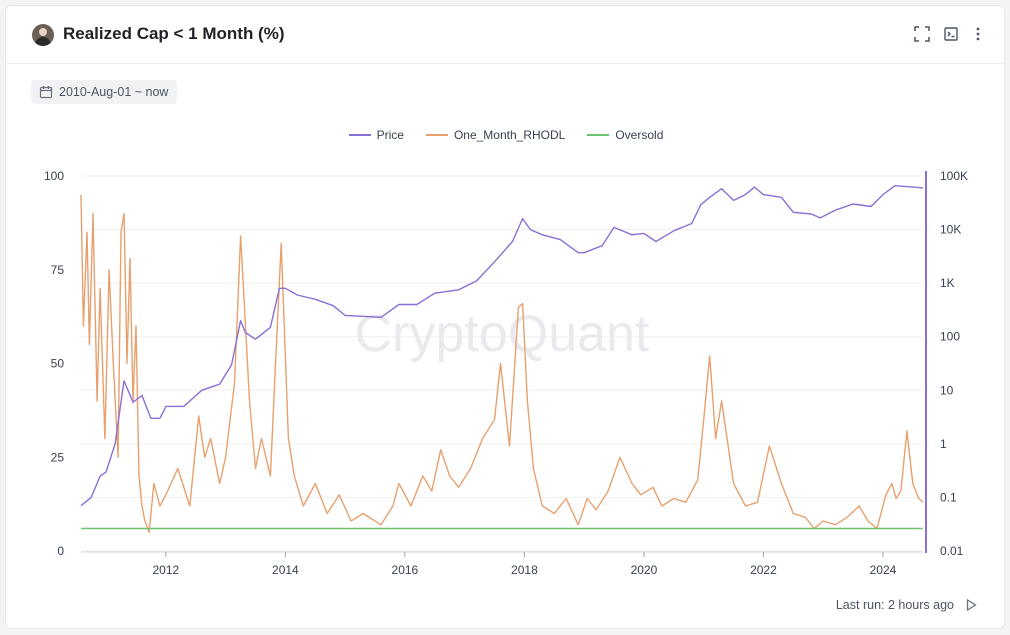  What do you see at coordinates (359, 135) in the screenshot?
I see `legend-swatch-price` at bounding box center [359, 135].